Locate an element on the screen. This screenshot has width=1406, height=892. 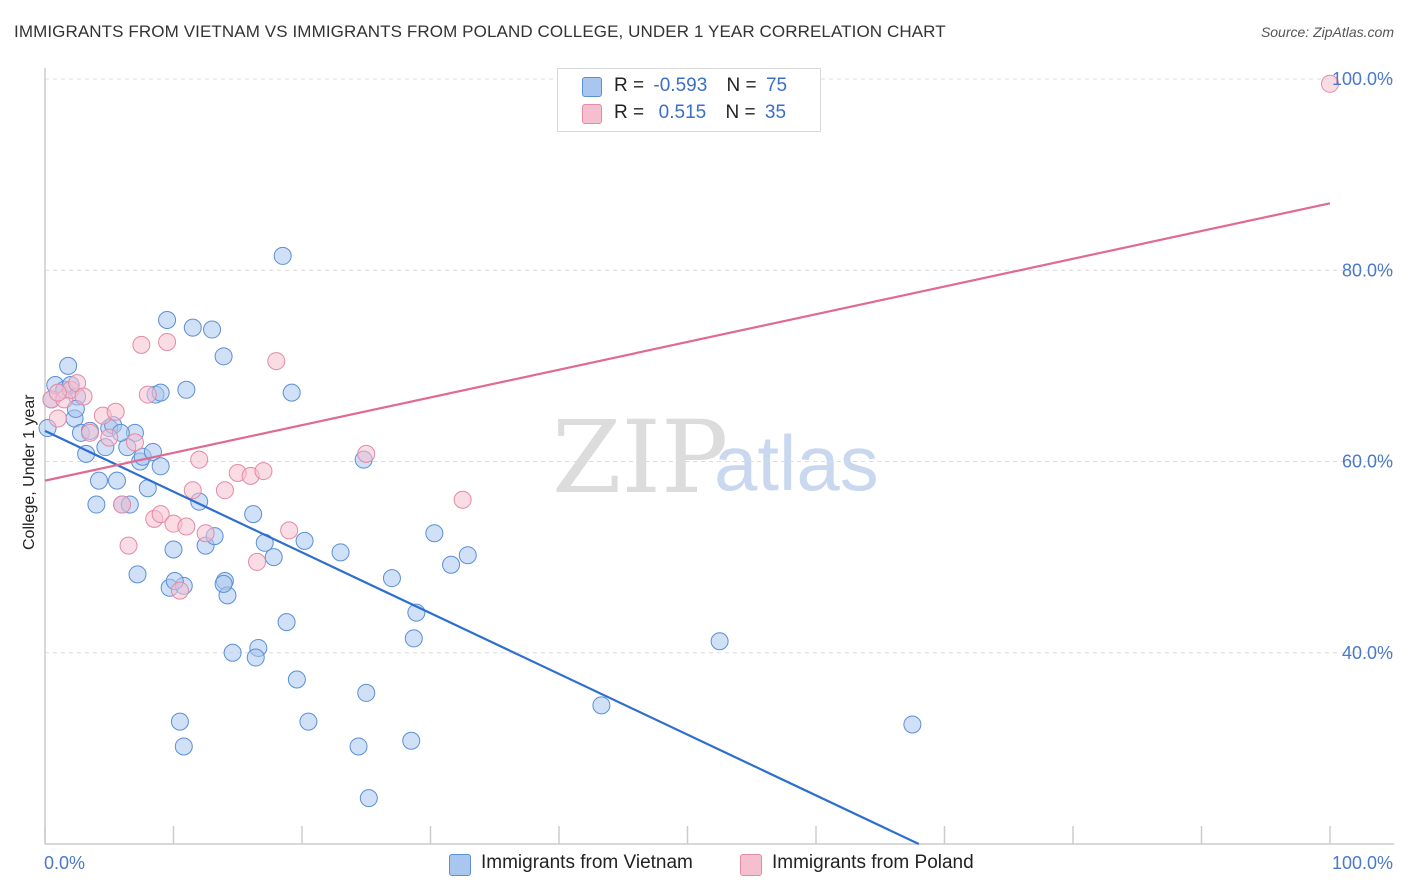
x-tick-label: 0.0% is located at coordinates (64, 863).